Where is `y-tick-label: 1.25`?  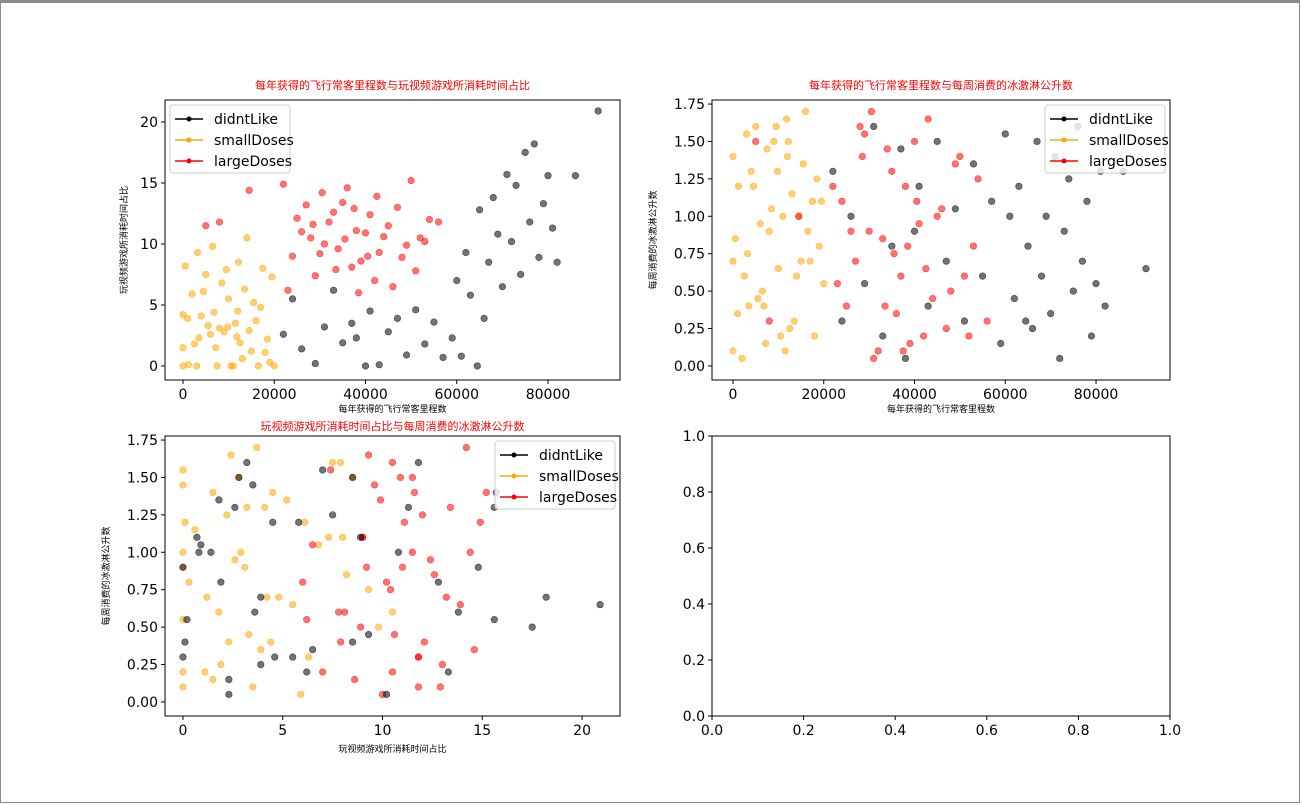
y-tick-label: 1.25 is located at coordinates (142, 516).